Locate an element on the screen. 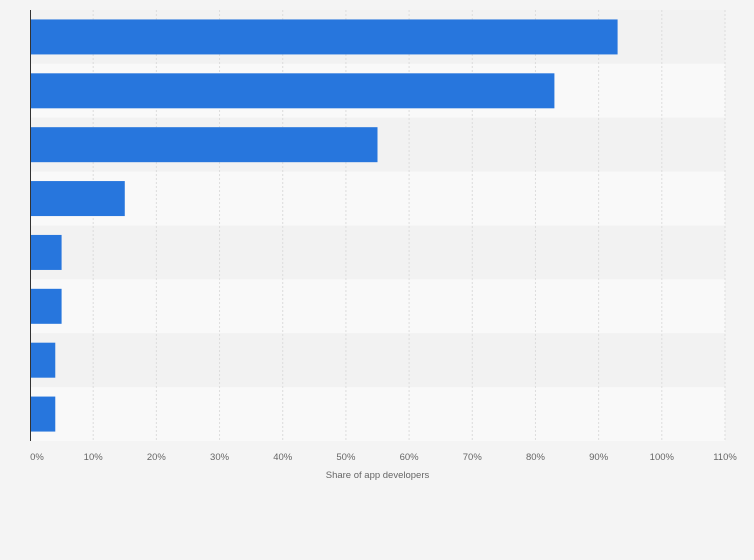  x-tick-label: 90% is located at coordinates (599, 457).